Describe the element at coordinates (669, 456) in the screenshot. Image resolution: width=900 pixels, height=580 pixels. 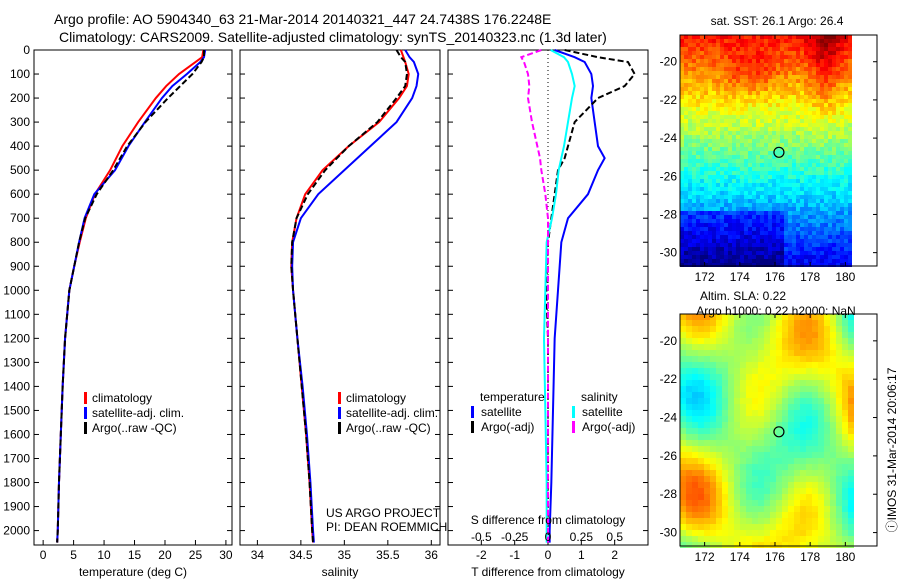
I see `y-tick-label: -26` at that location.